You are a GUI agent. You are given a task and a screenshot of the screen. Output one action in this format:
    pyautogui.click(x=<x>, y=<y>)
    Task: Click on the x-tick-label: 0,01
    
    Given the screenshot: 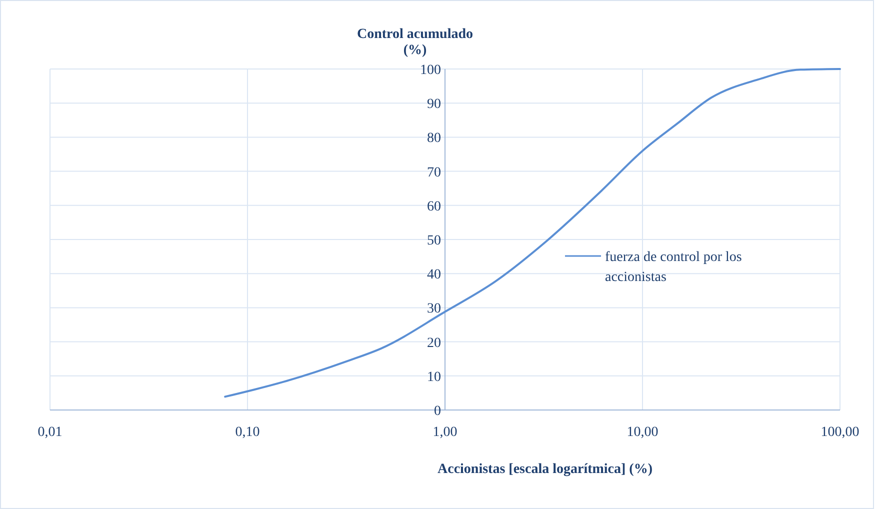 What is the action you would take?
    pyautogui.click(x=50, y=432)
    